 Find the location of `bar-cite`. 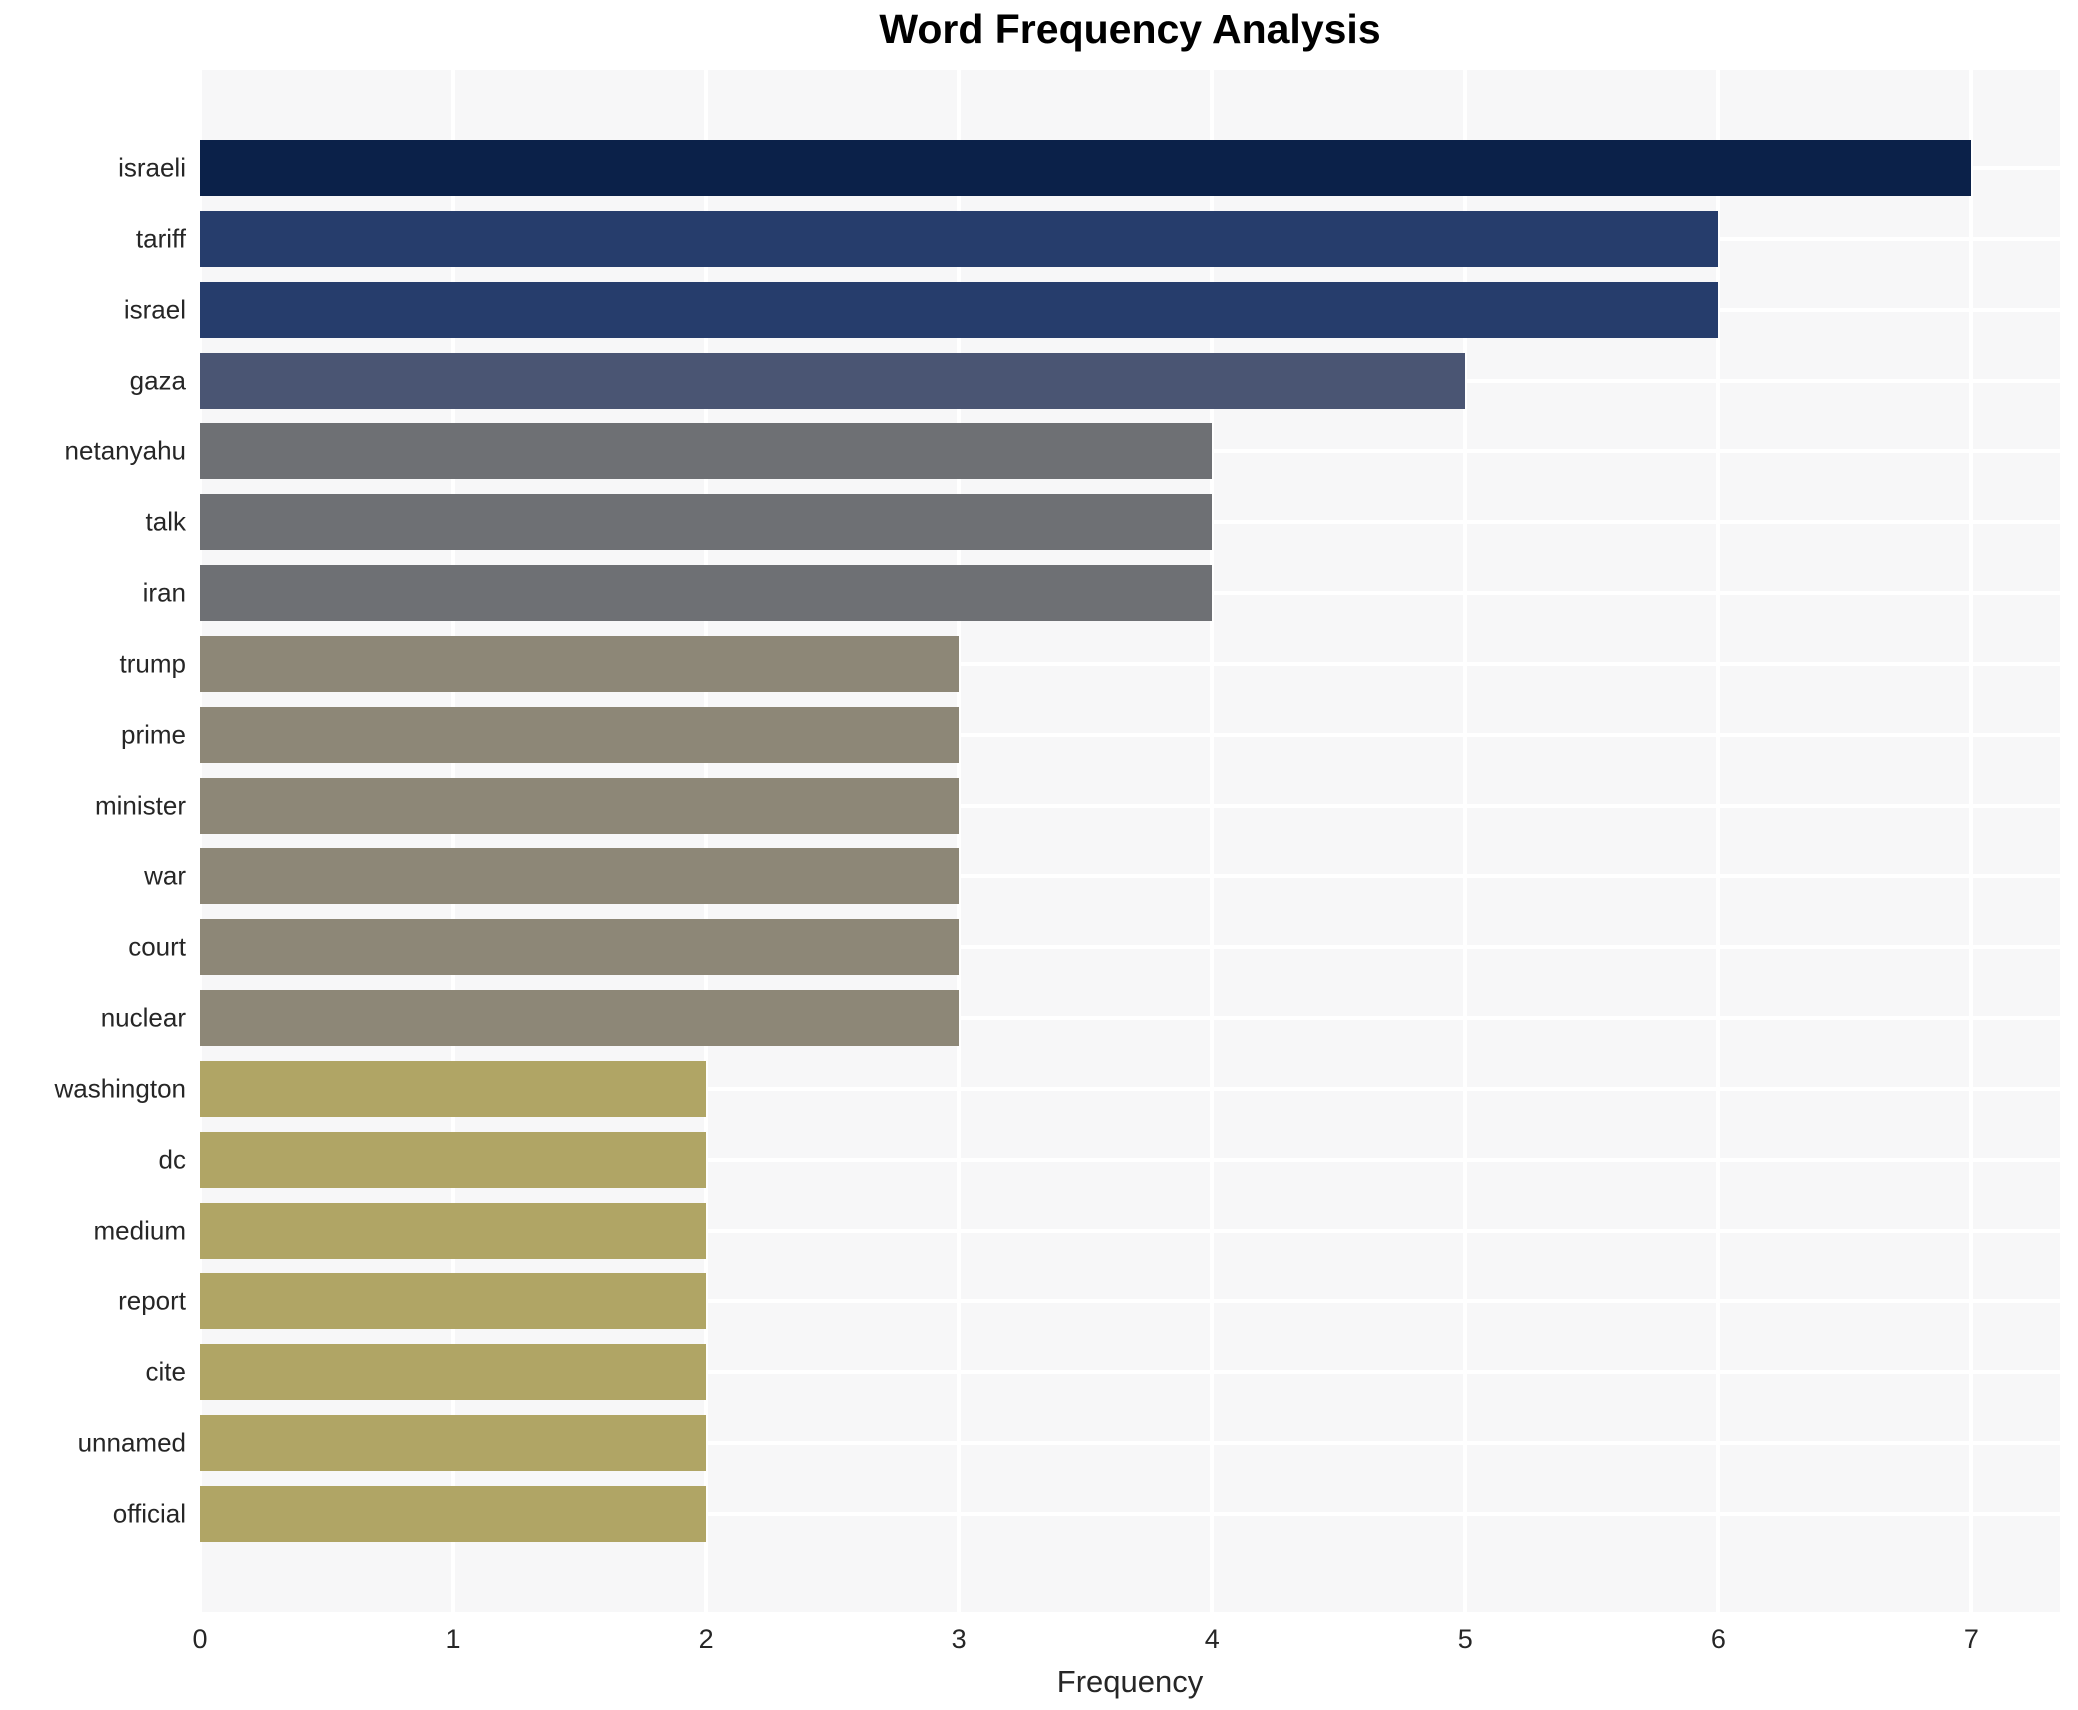

bar-cite is located at coordinates (453, 1372).